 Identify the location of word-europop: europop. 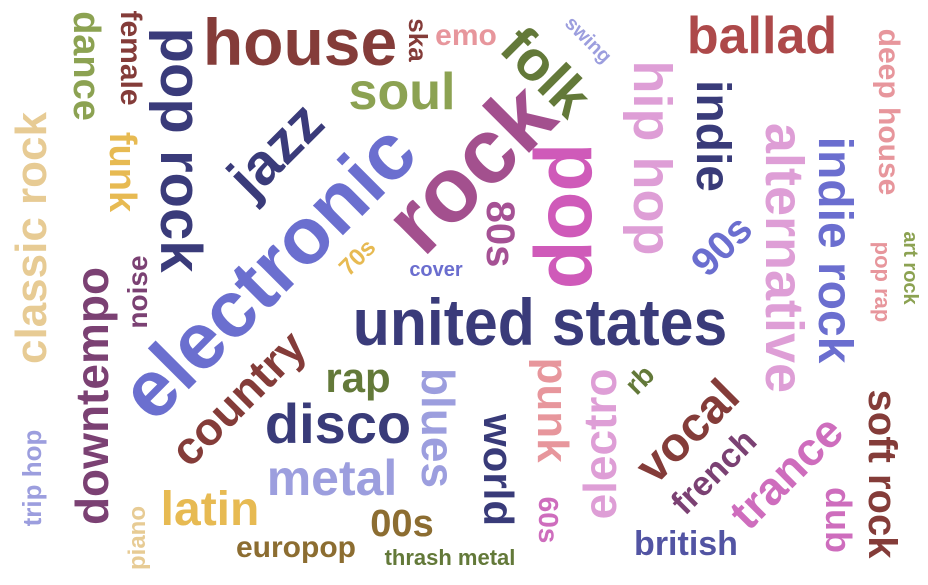
(296, 547).